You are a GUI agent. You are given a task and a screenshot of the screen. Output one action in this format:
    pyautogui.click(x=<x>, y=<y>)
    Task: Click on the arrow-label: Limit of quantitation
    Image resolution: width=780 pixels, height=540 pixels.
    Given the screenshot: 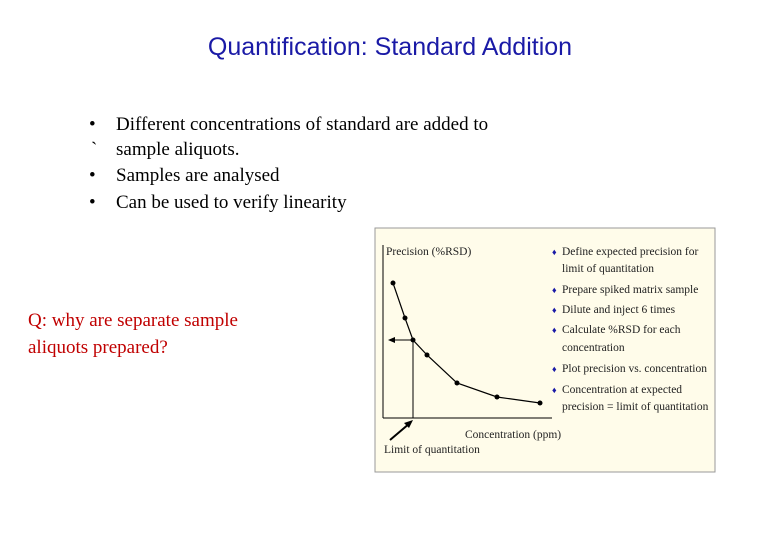 What is the action you would take?
    pyautogui.click(x=432, y=450)
    